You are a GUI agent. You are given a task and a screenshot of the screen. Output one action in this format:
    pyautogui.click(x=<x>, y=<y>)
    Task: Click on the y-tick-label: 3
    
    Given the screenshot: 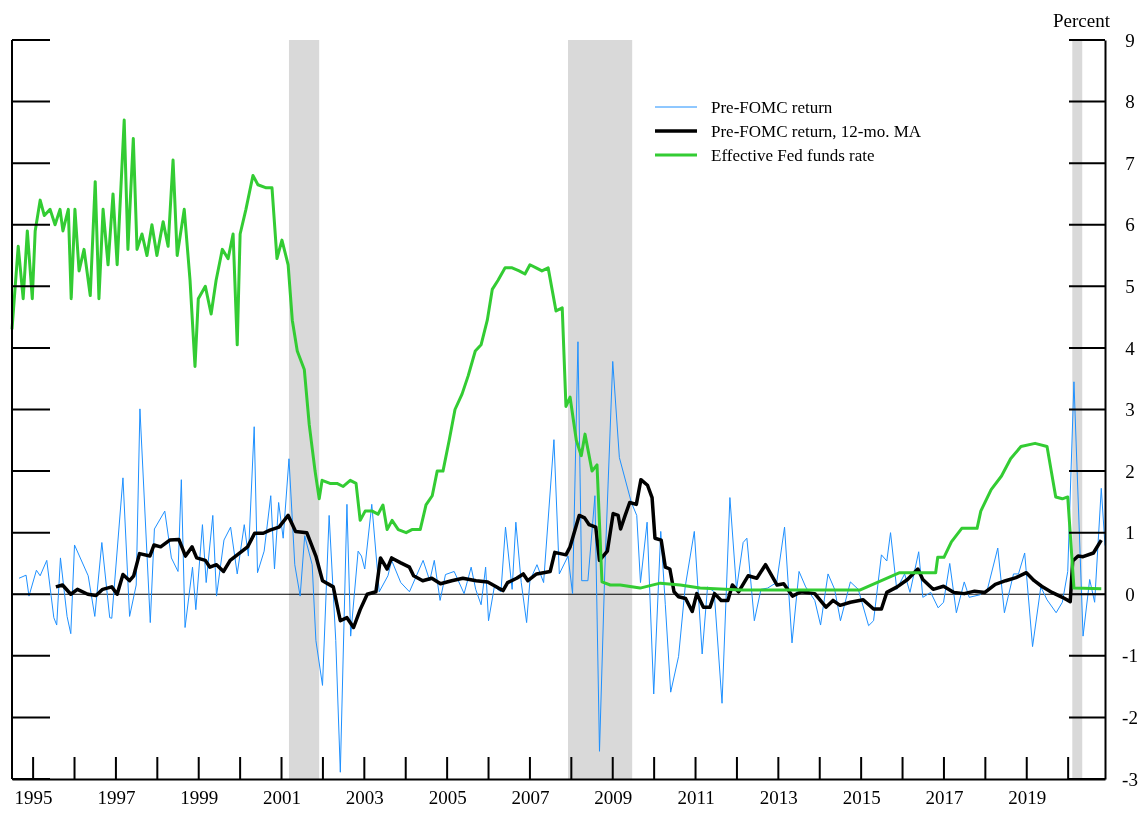 What is the action you would take?
    pyautogui.click(x=1130, y=410)
    